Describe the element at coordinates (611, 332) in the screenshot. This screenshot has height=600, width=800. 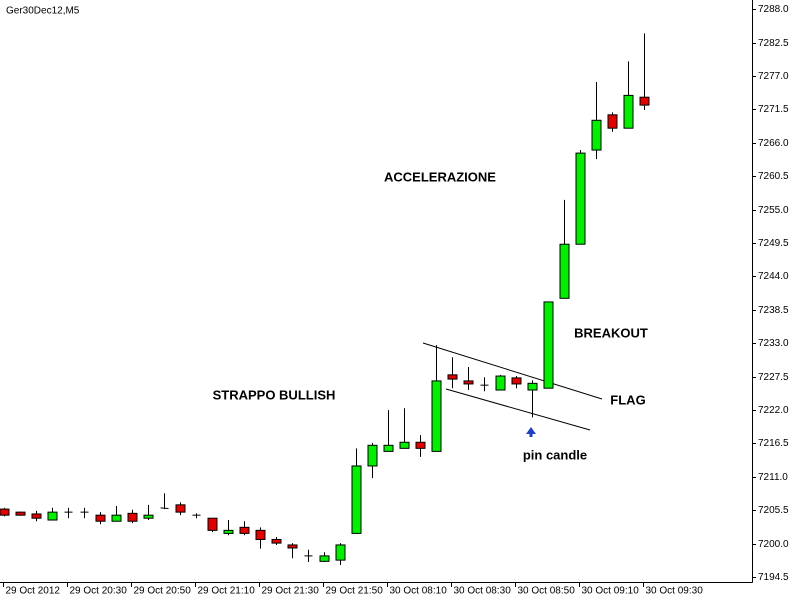
I see `annotation: BREAKOUT` at that location.